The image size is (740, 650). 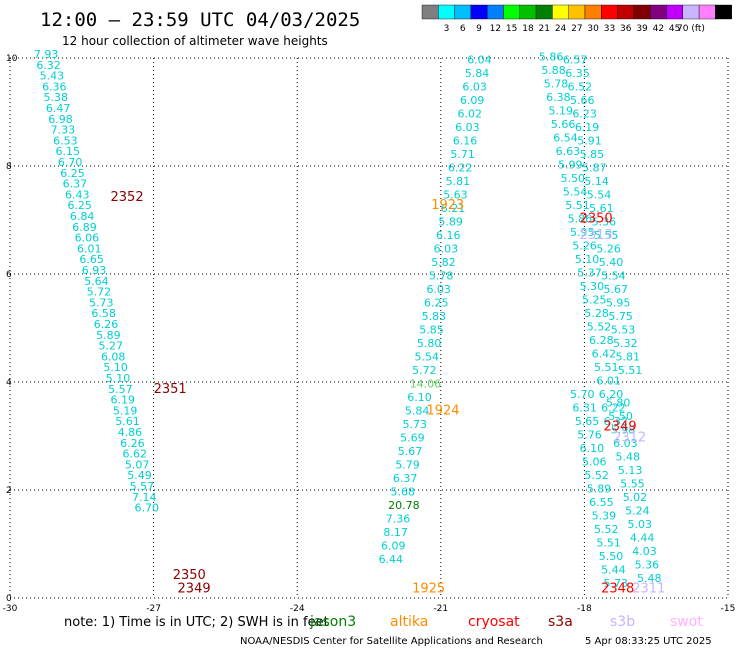 What do you see at coordinates (332, 622) in the screenshot?
I see `legend-jason3: jason3` at bounding box center [332, 622].